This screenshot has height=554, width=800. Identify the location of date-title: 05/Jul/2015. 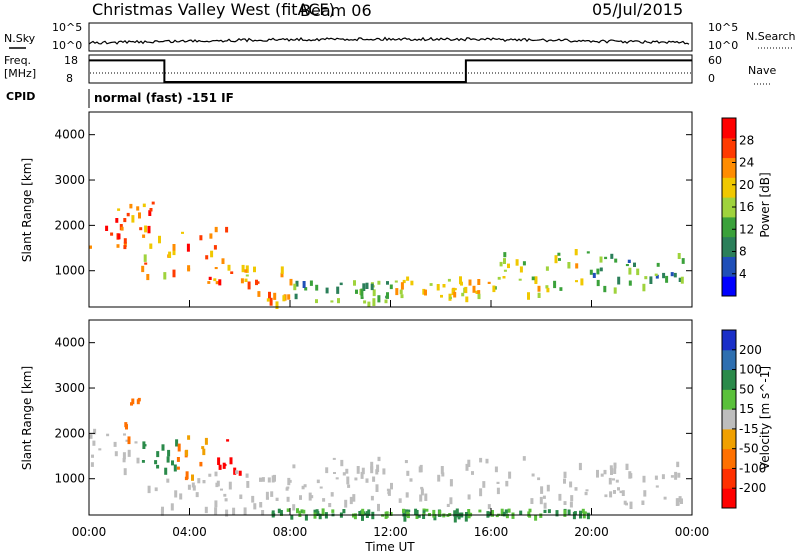
(637, 9).